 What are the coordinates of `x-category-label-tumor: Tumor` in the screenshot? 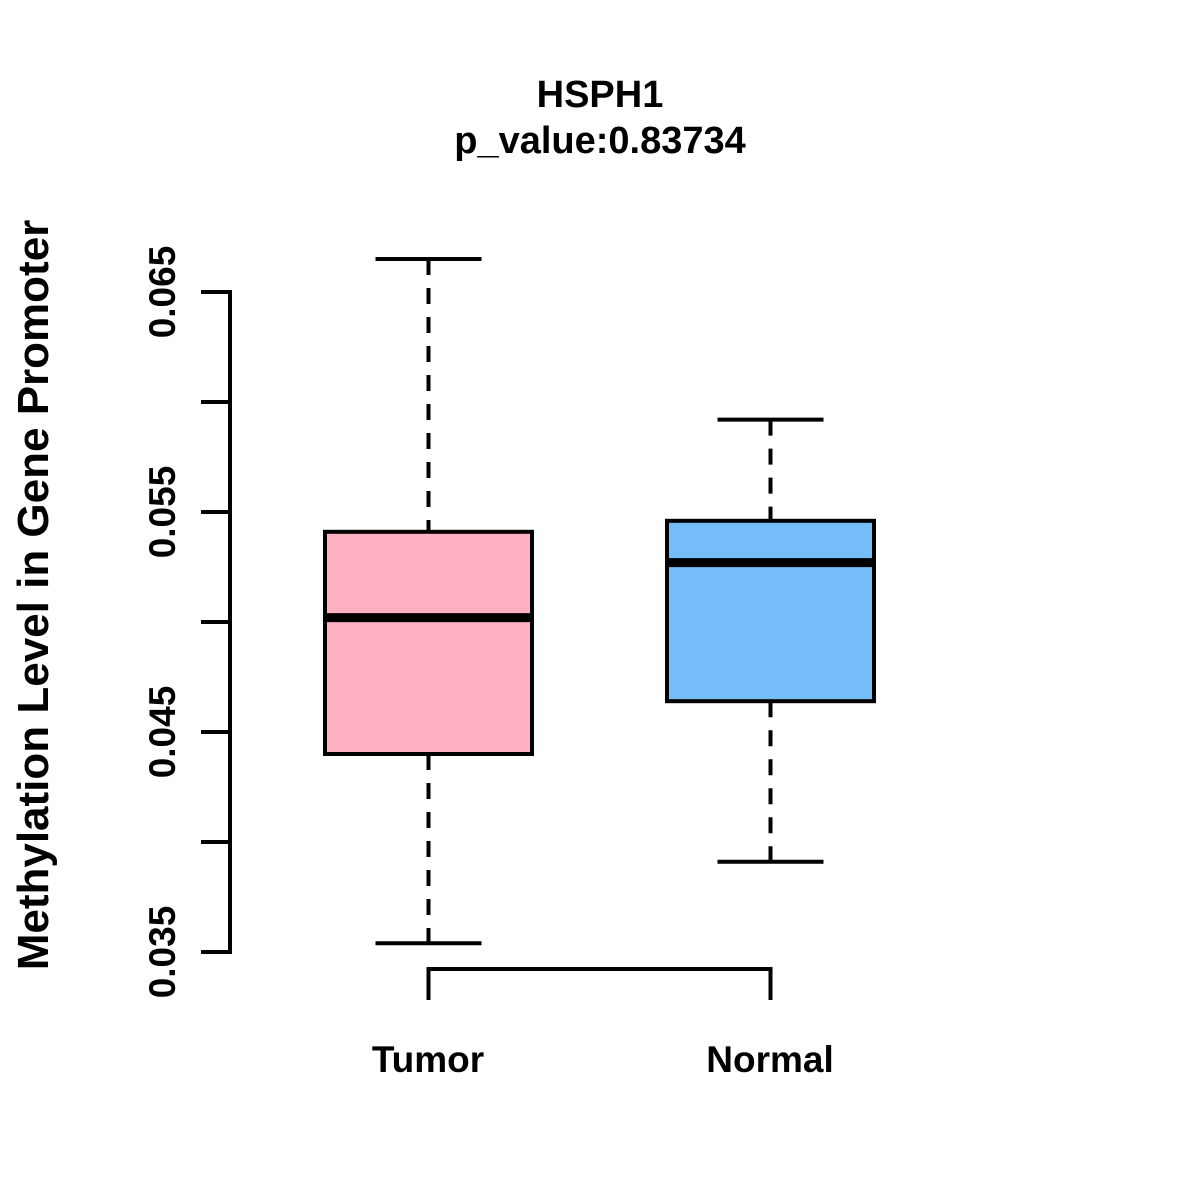 It's located at (428, 1059).